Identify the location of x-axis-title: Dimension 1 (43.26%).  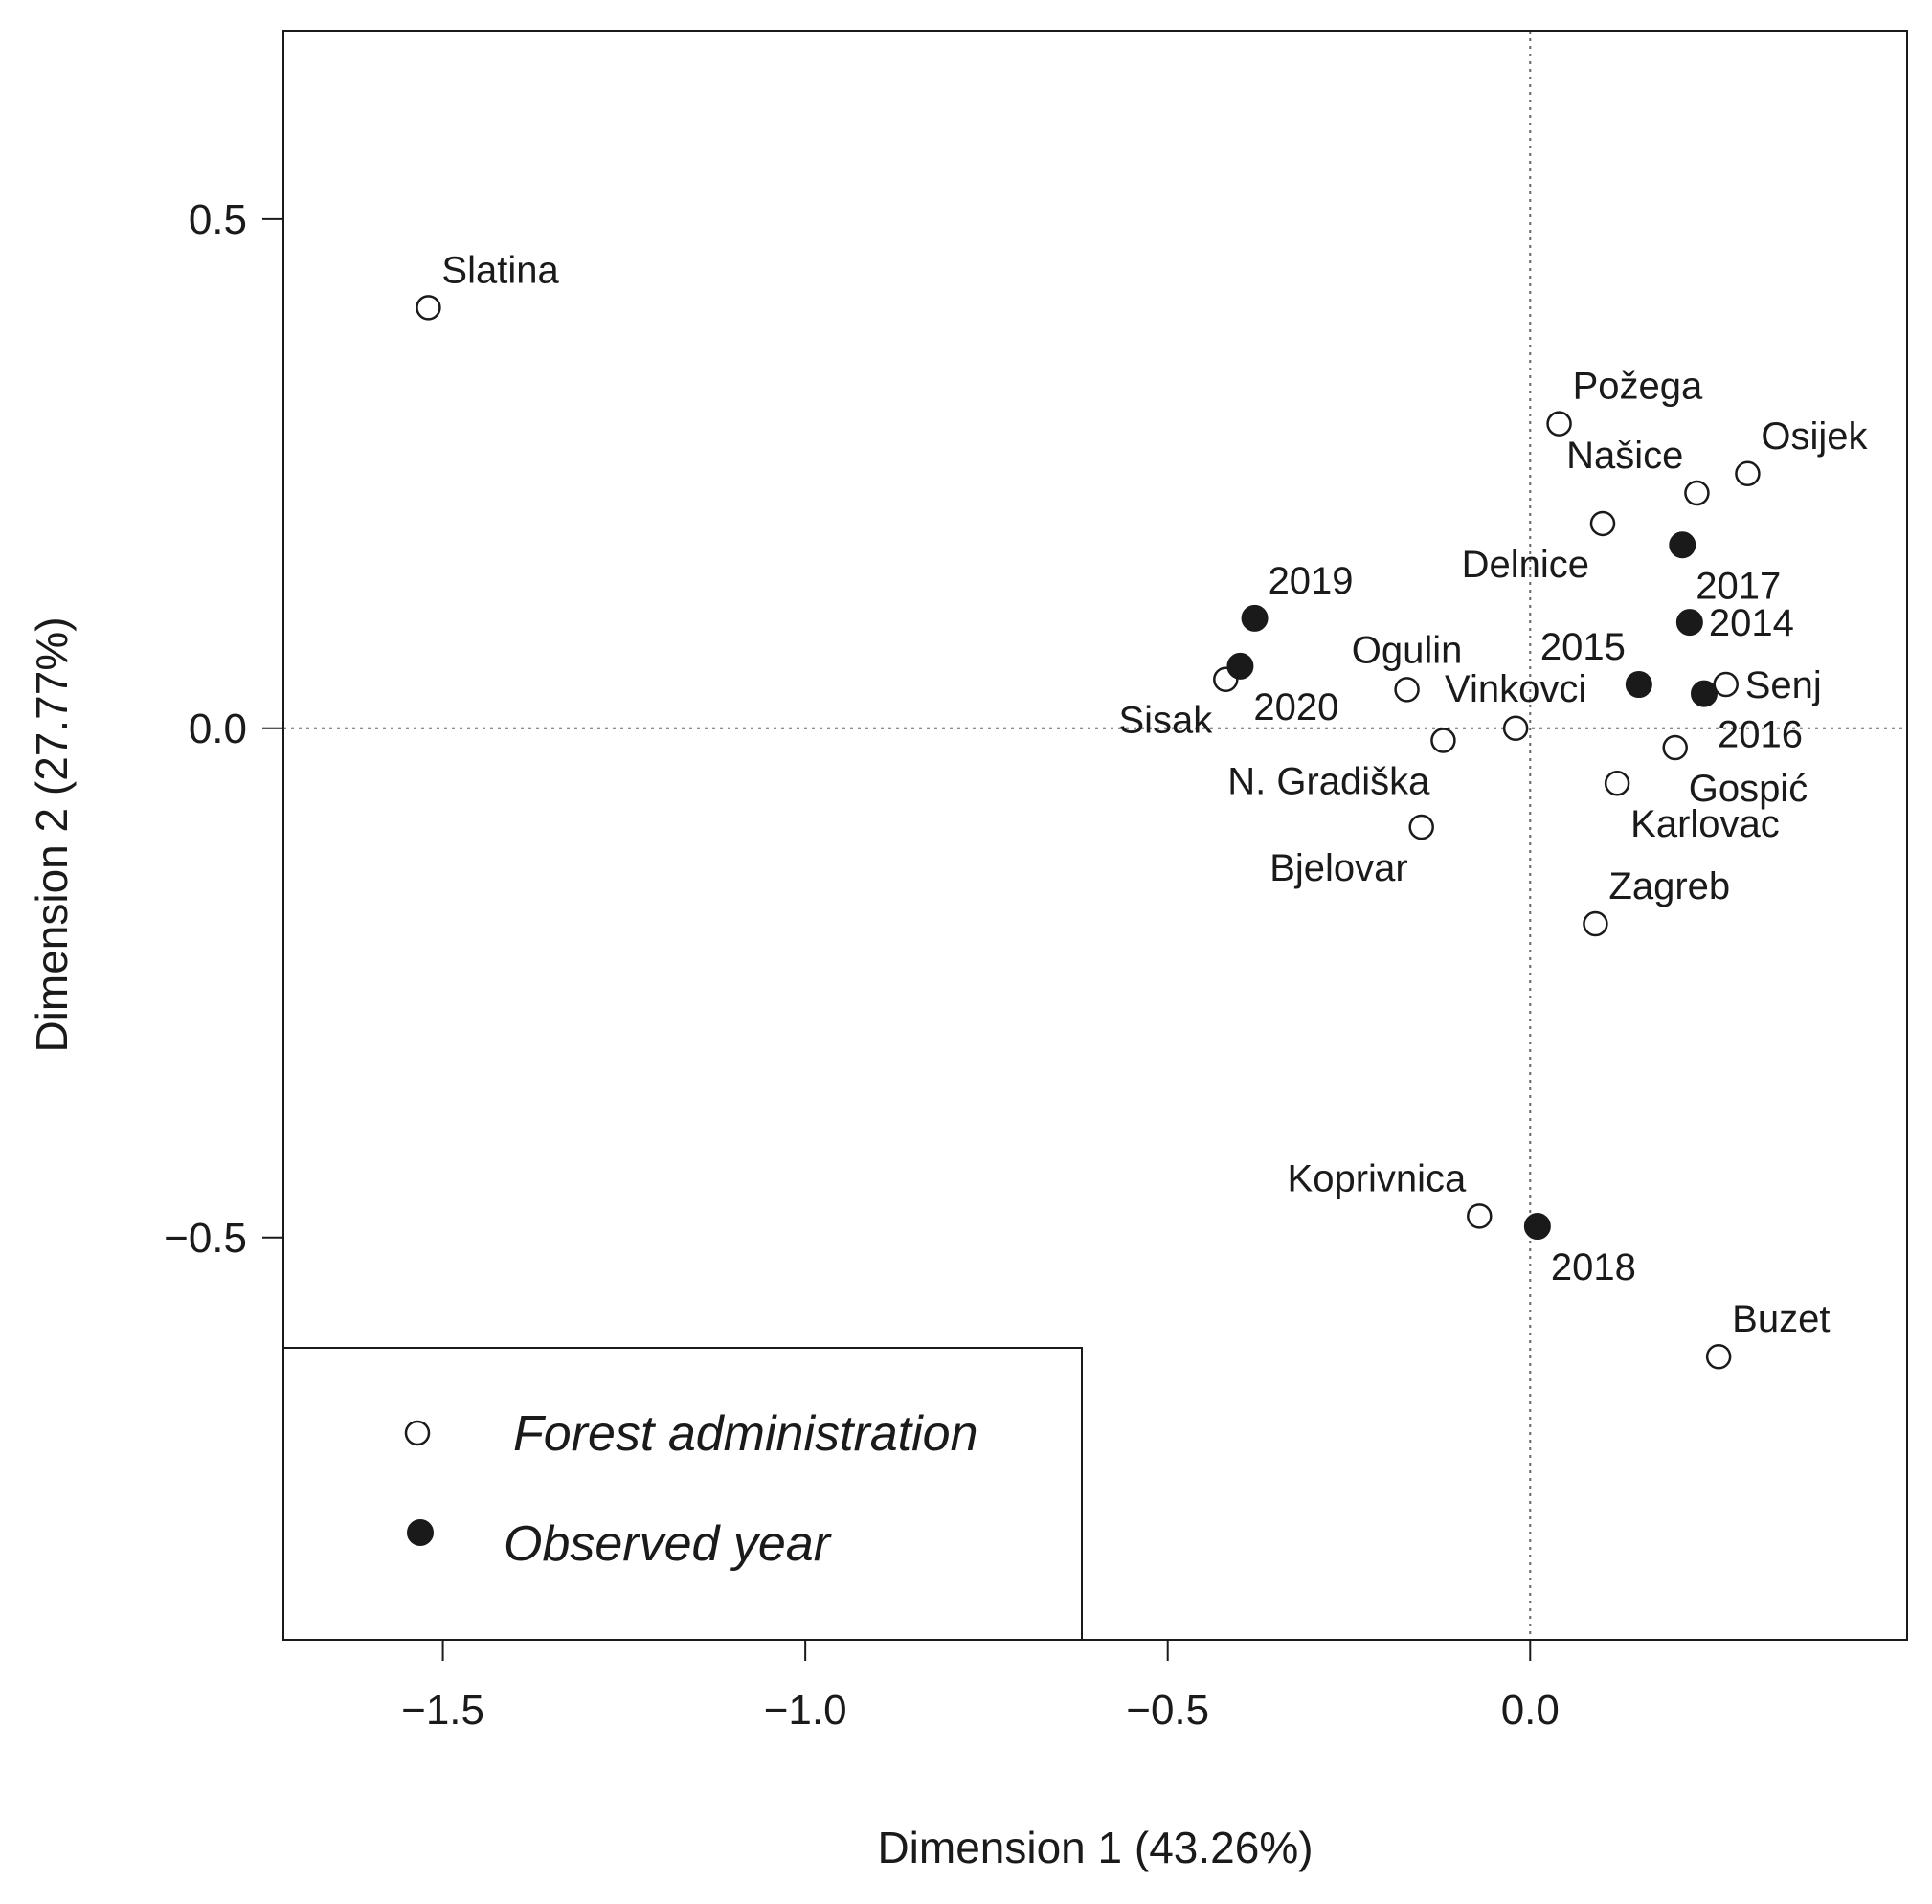
(1095, 1848).